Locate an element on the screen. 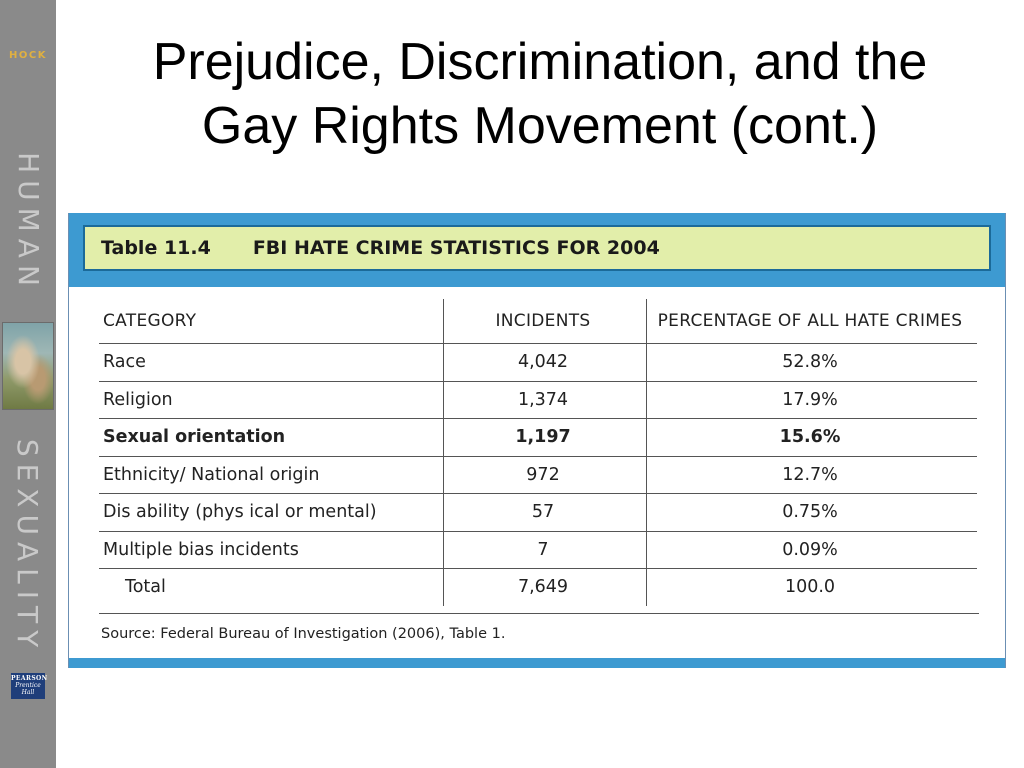 The image size is (1024, 768). row-category: Religion is located at coordinates (271, 400).